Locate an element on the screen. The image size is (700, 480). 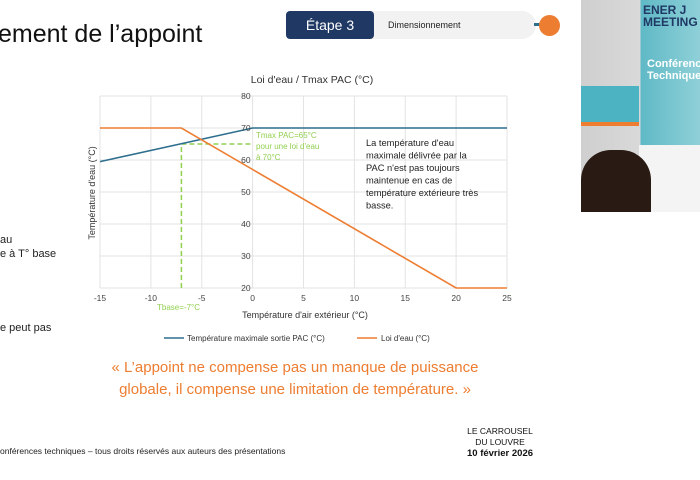
tmax-annotation-2: pour une loi d'eau is located at coordinates (287, 146).